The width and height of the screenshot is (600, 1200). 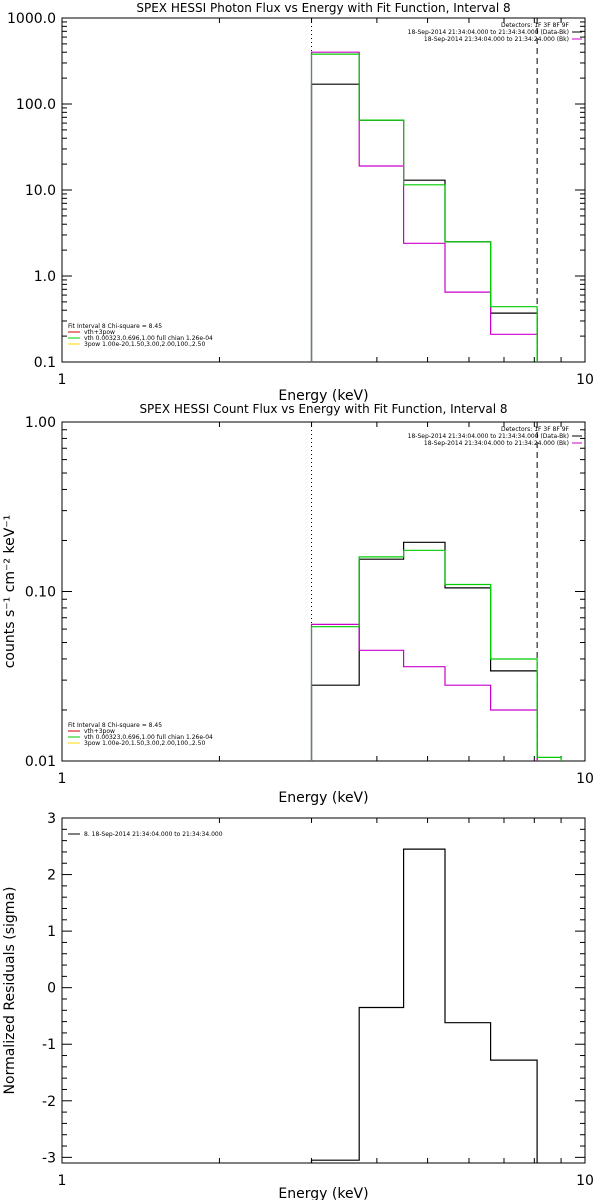 What do you see at coordinates (99, 731) in the screenshot?
I see `count-legend-entry: vth+3pow` at bounding box center [99, 731].